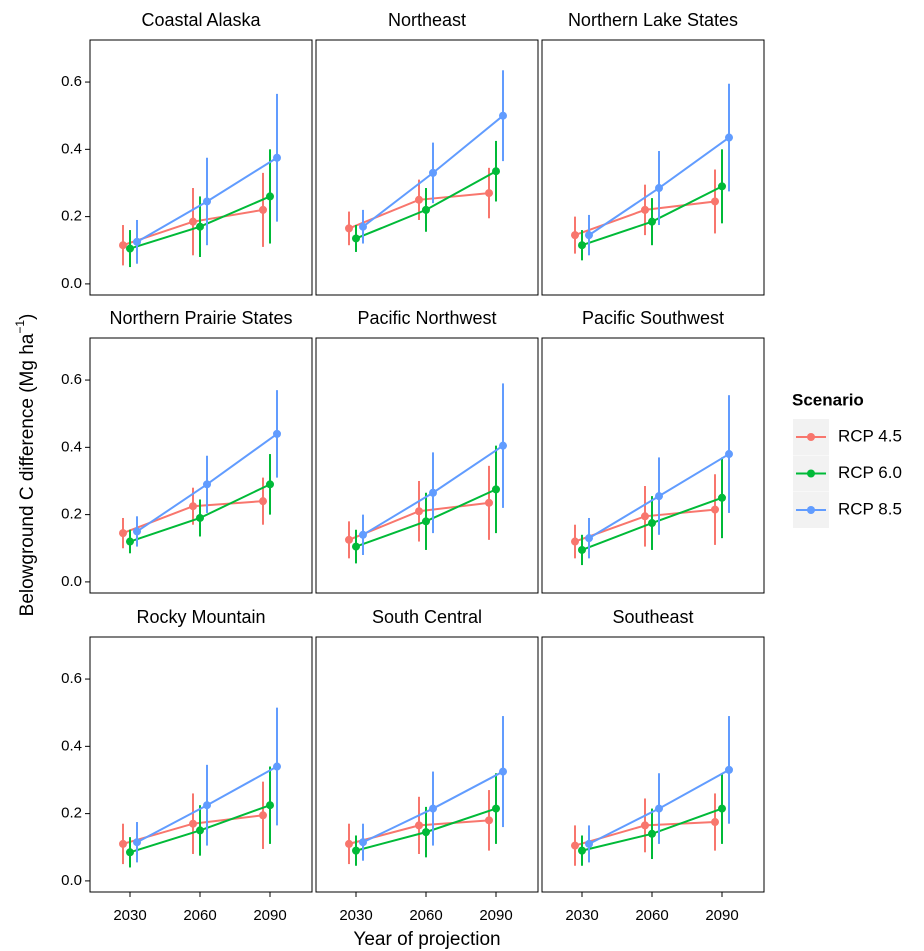 Image resolution: width=924 pixels, height=951 pixels. I want to click on y-label-end: ), so click(27, 317).